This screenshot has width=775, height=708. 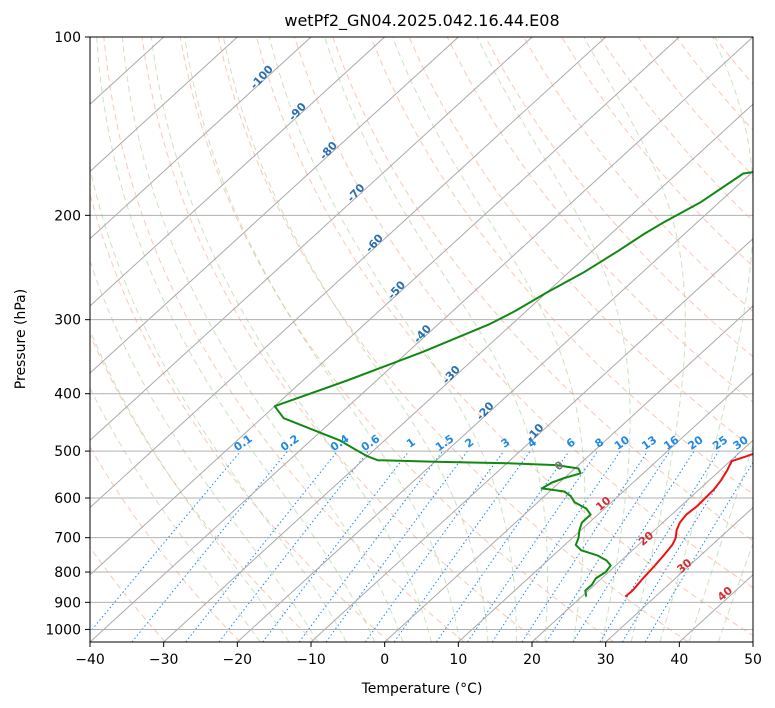 I want to click on isotherm-label: -60, so click(x=374, y=243).